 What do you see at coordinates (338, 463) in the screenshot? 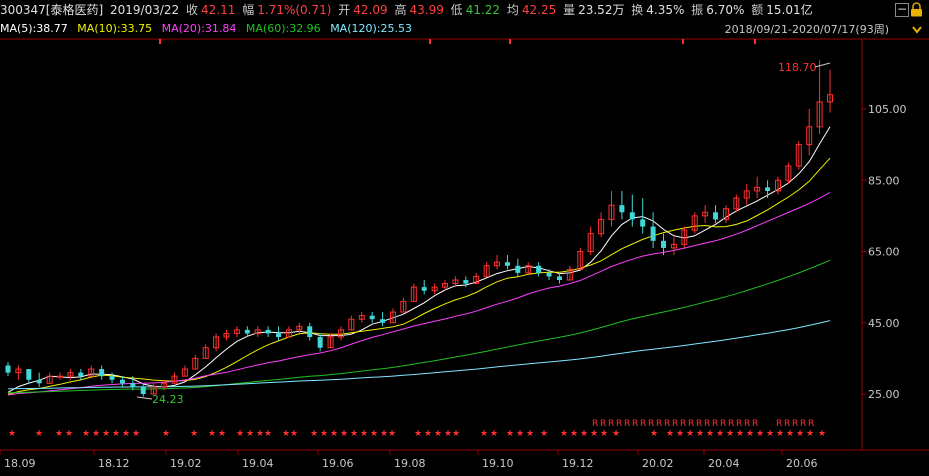
I see `x-tick-label: 19.06` at bounding box center [338, 463].